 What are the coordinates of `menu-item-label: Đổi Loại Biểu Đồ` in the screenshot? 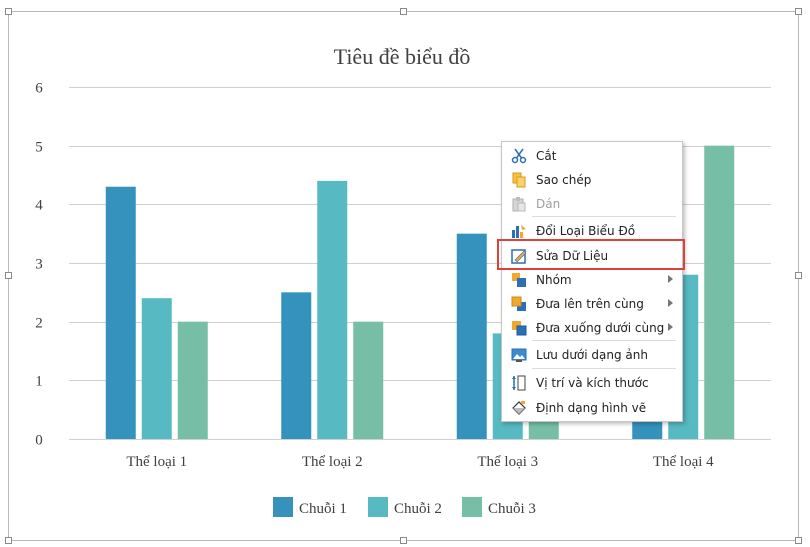 It's located at (586, 231).